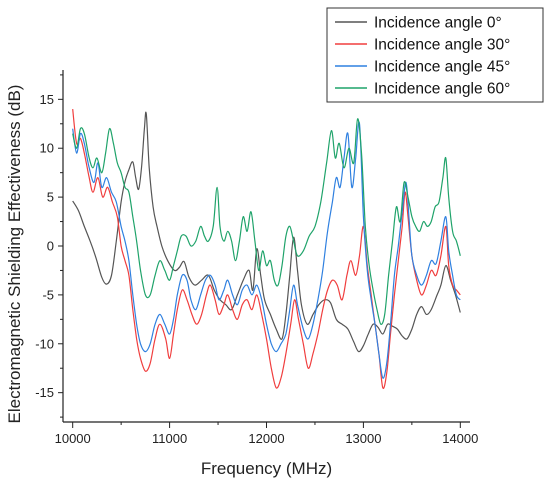 The height and width of the screenshot is (488, 550). Describe the element at coordinates (438, 23) in the screenshot. I see `legend-label: Incidence angle 0°` at that location.